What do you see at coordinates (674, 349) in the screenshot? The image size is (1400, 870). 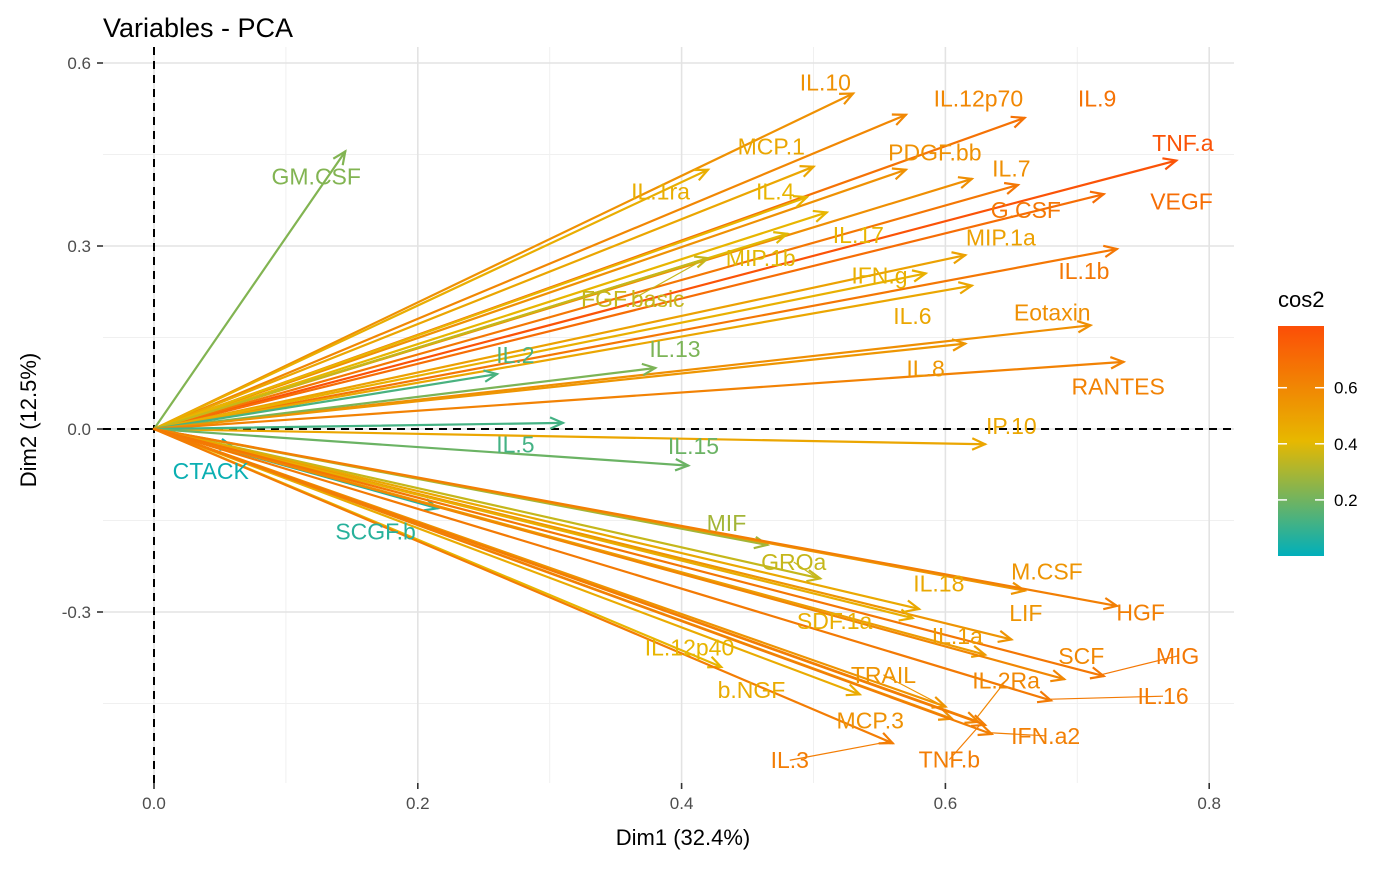 I see `variable-label: IL.13` at bounding box center [674, 349].